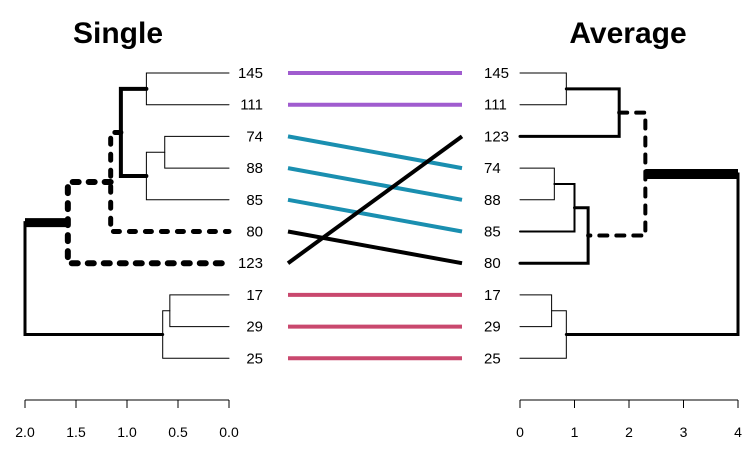  Describe the element at coordinates (496, 216) in the screenshot. I see `right-leaf-labels: 145 111 123 74 88 85 80 17 29 25` at that location.